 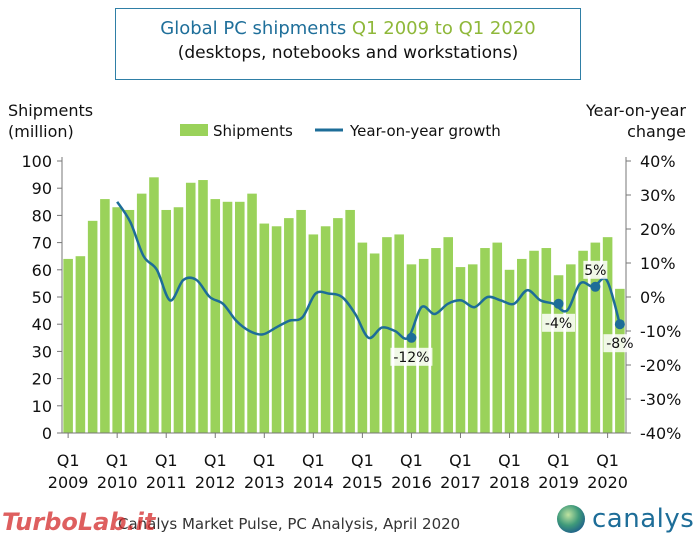 I want to click on y-axis-right-label-line1: Year-on-year, so click(x=635, y=110).